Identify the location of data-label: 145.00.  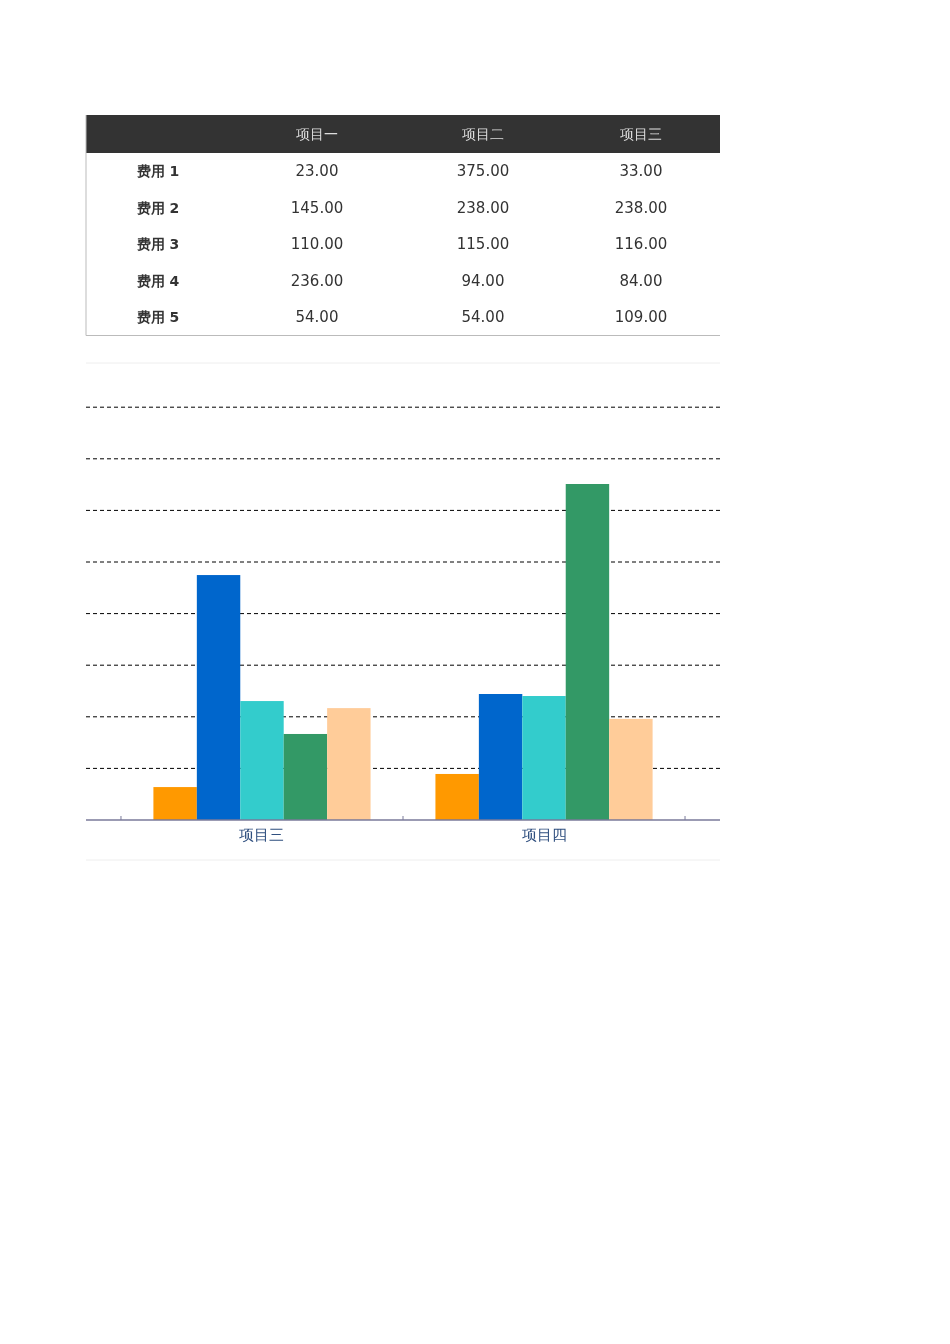
(317, 207).